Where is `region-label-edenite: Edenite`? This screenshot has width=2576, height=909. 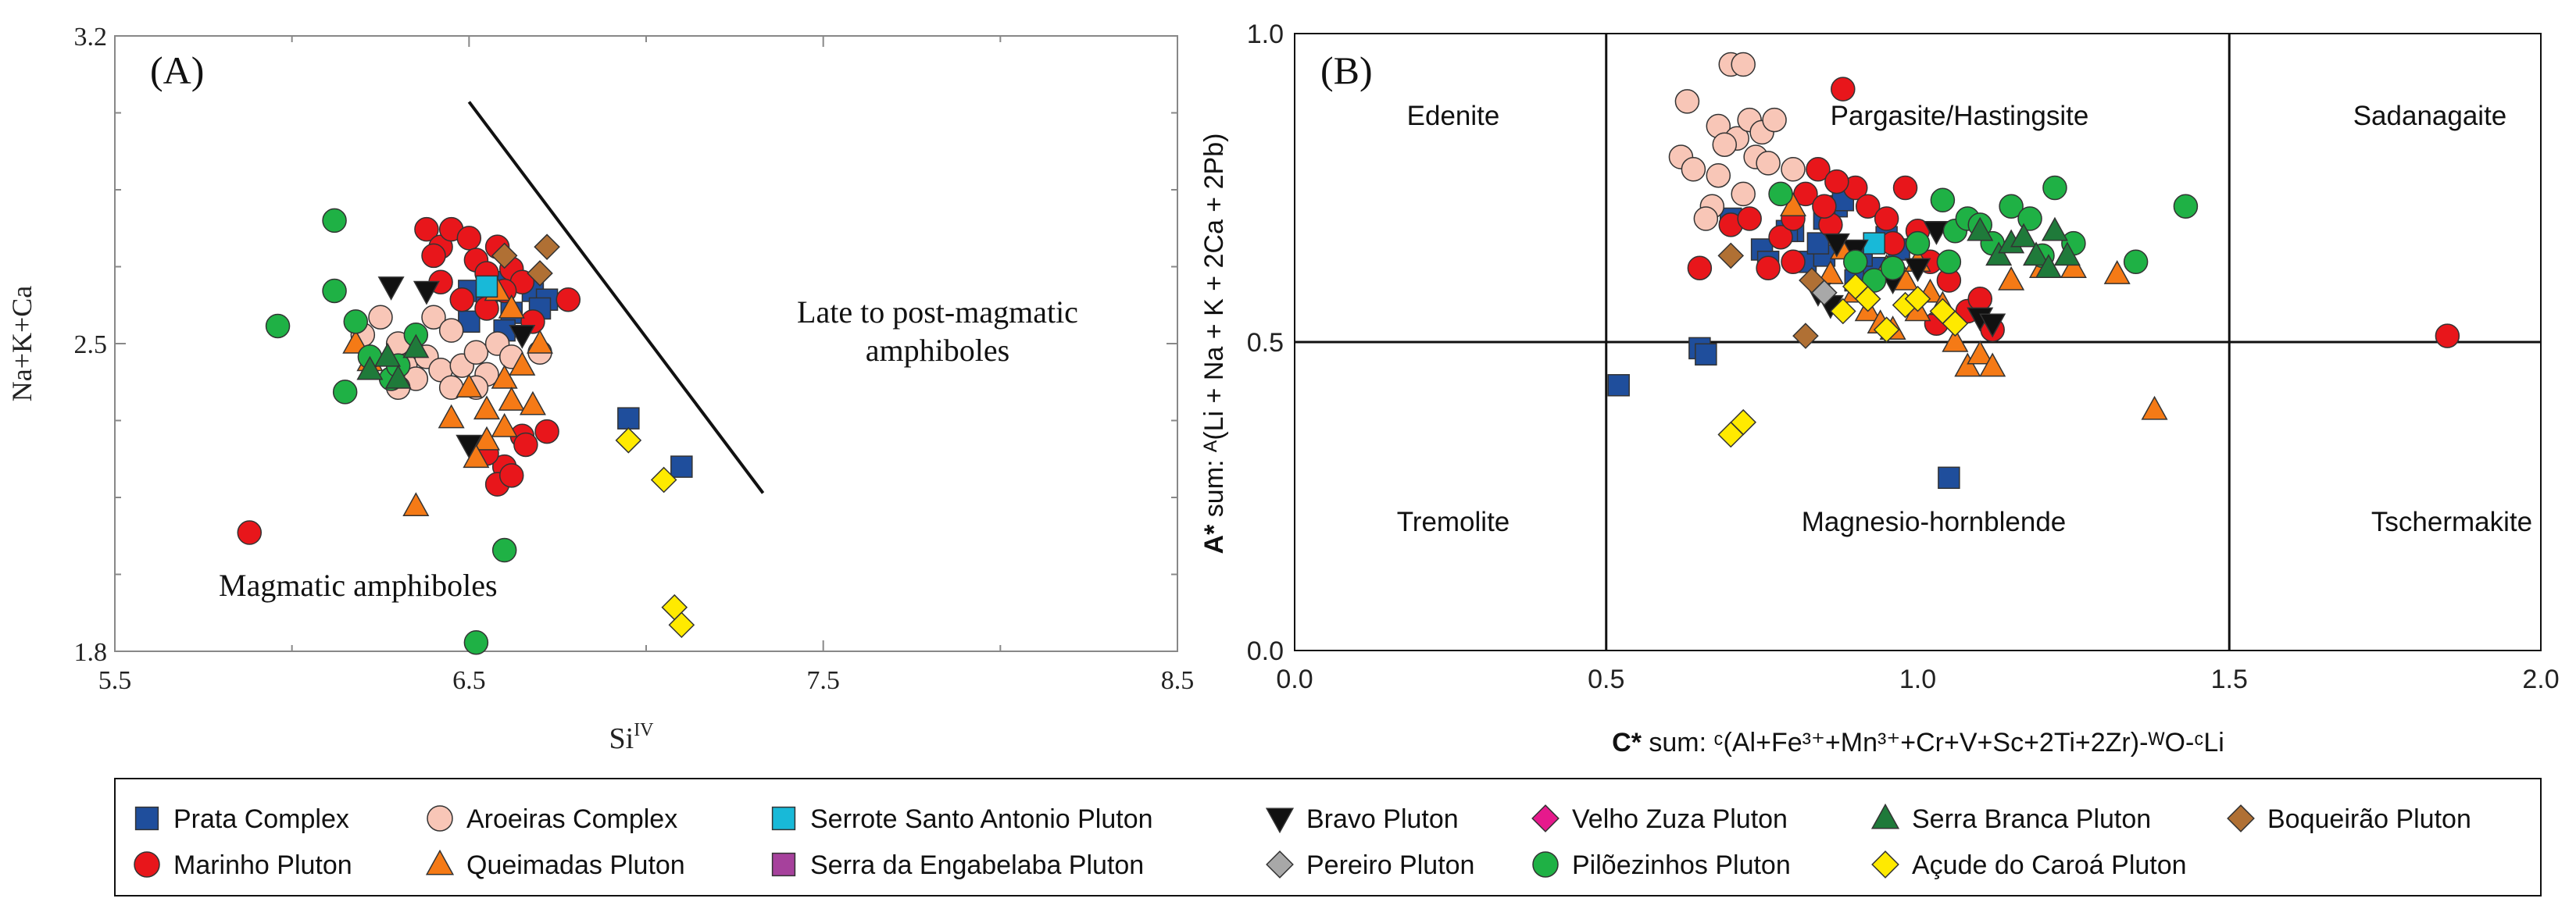
region-label-edenite: Edenite is located at coordinates (1453, 116).